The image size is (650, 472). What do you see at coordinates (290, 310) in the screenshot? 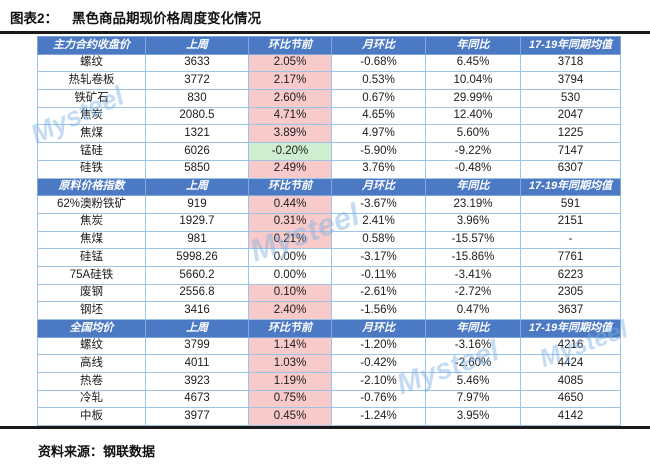
I see `wow-vs-preholiday-cell: 2.40%` at bounding box center [290, 310].